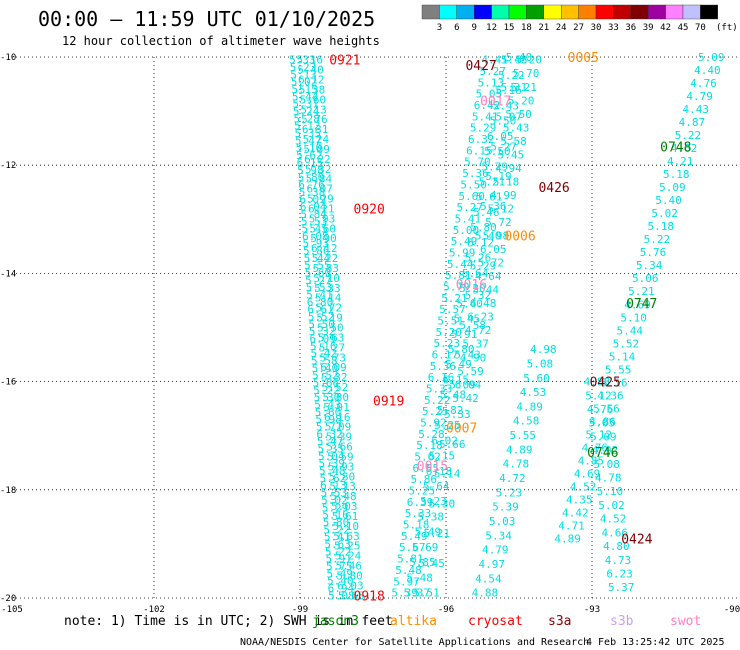  I want to click on wave-height-value: 4.41, so click(494, 60).